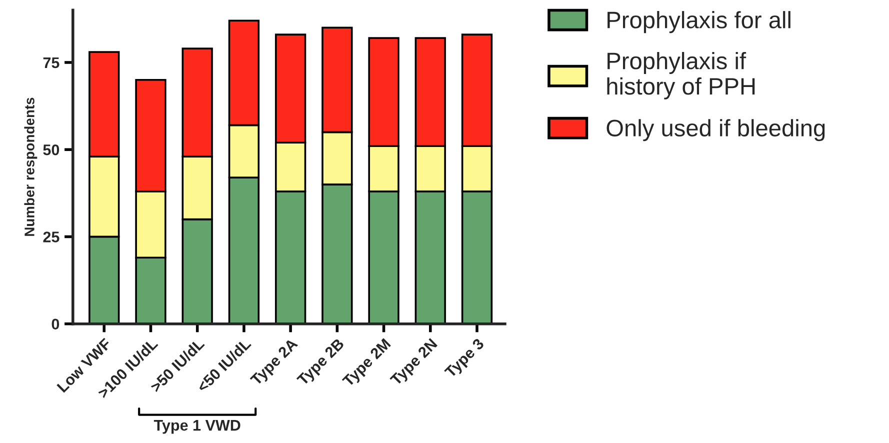 The width and height of the screenshot is (889, 443). What do you see at coordinates (51, 150) in the screenshot?
I see `y-tick-label: 50` at bounding box center [51, 150].